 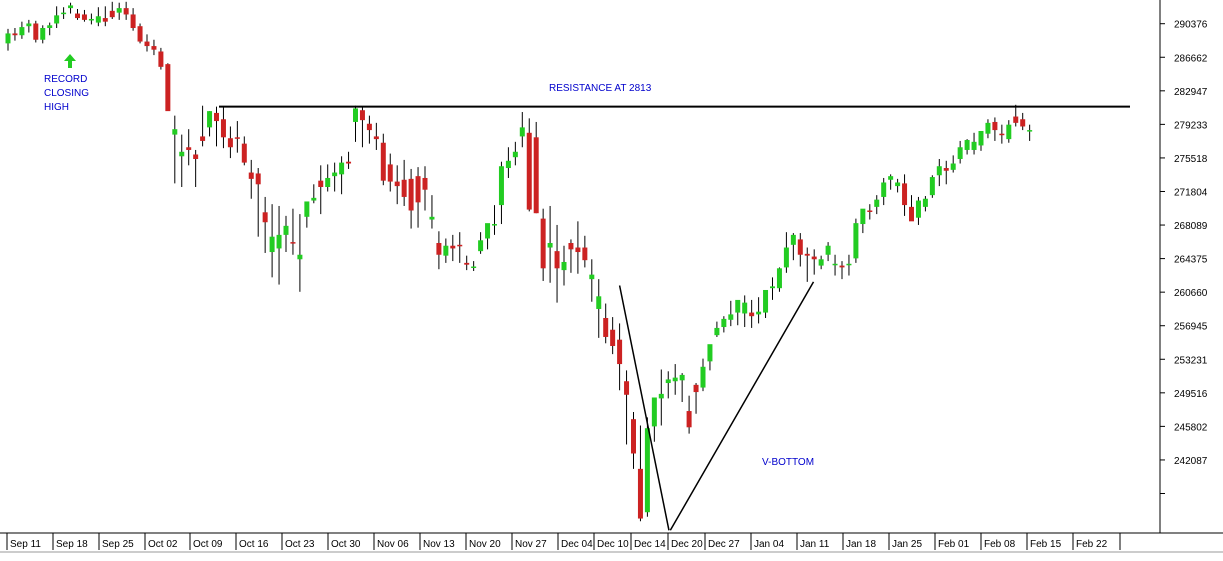 I want to click on v-bottom-label: V-BOTTOM, so click(x=788, y=462).